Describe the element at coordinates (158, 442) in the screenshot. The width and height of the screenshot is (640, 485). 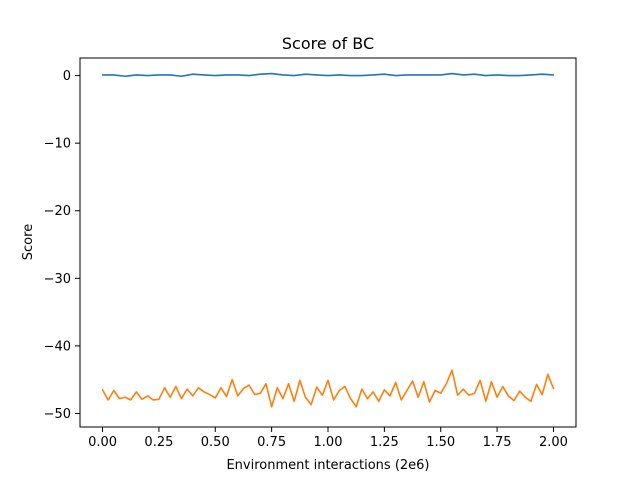
I see `x-tick-label: 0.25` at that location.